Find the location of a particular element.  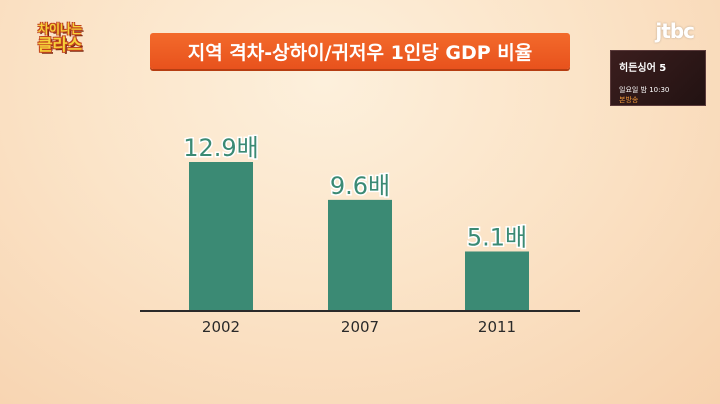

category-label-2011: 2011 is located at coordinates (497, 327).